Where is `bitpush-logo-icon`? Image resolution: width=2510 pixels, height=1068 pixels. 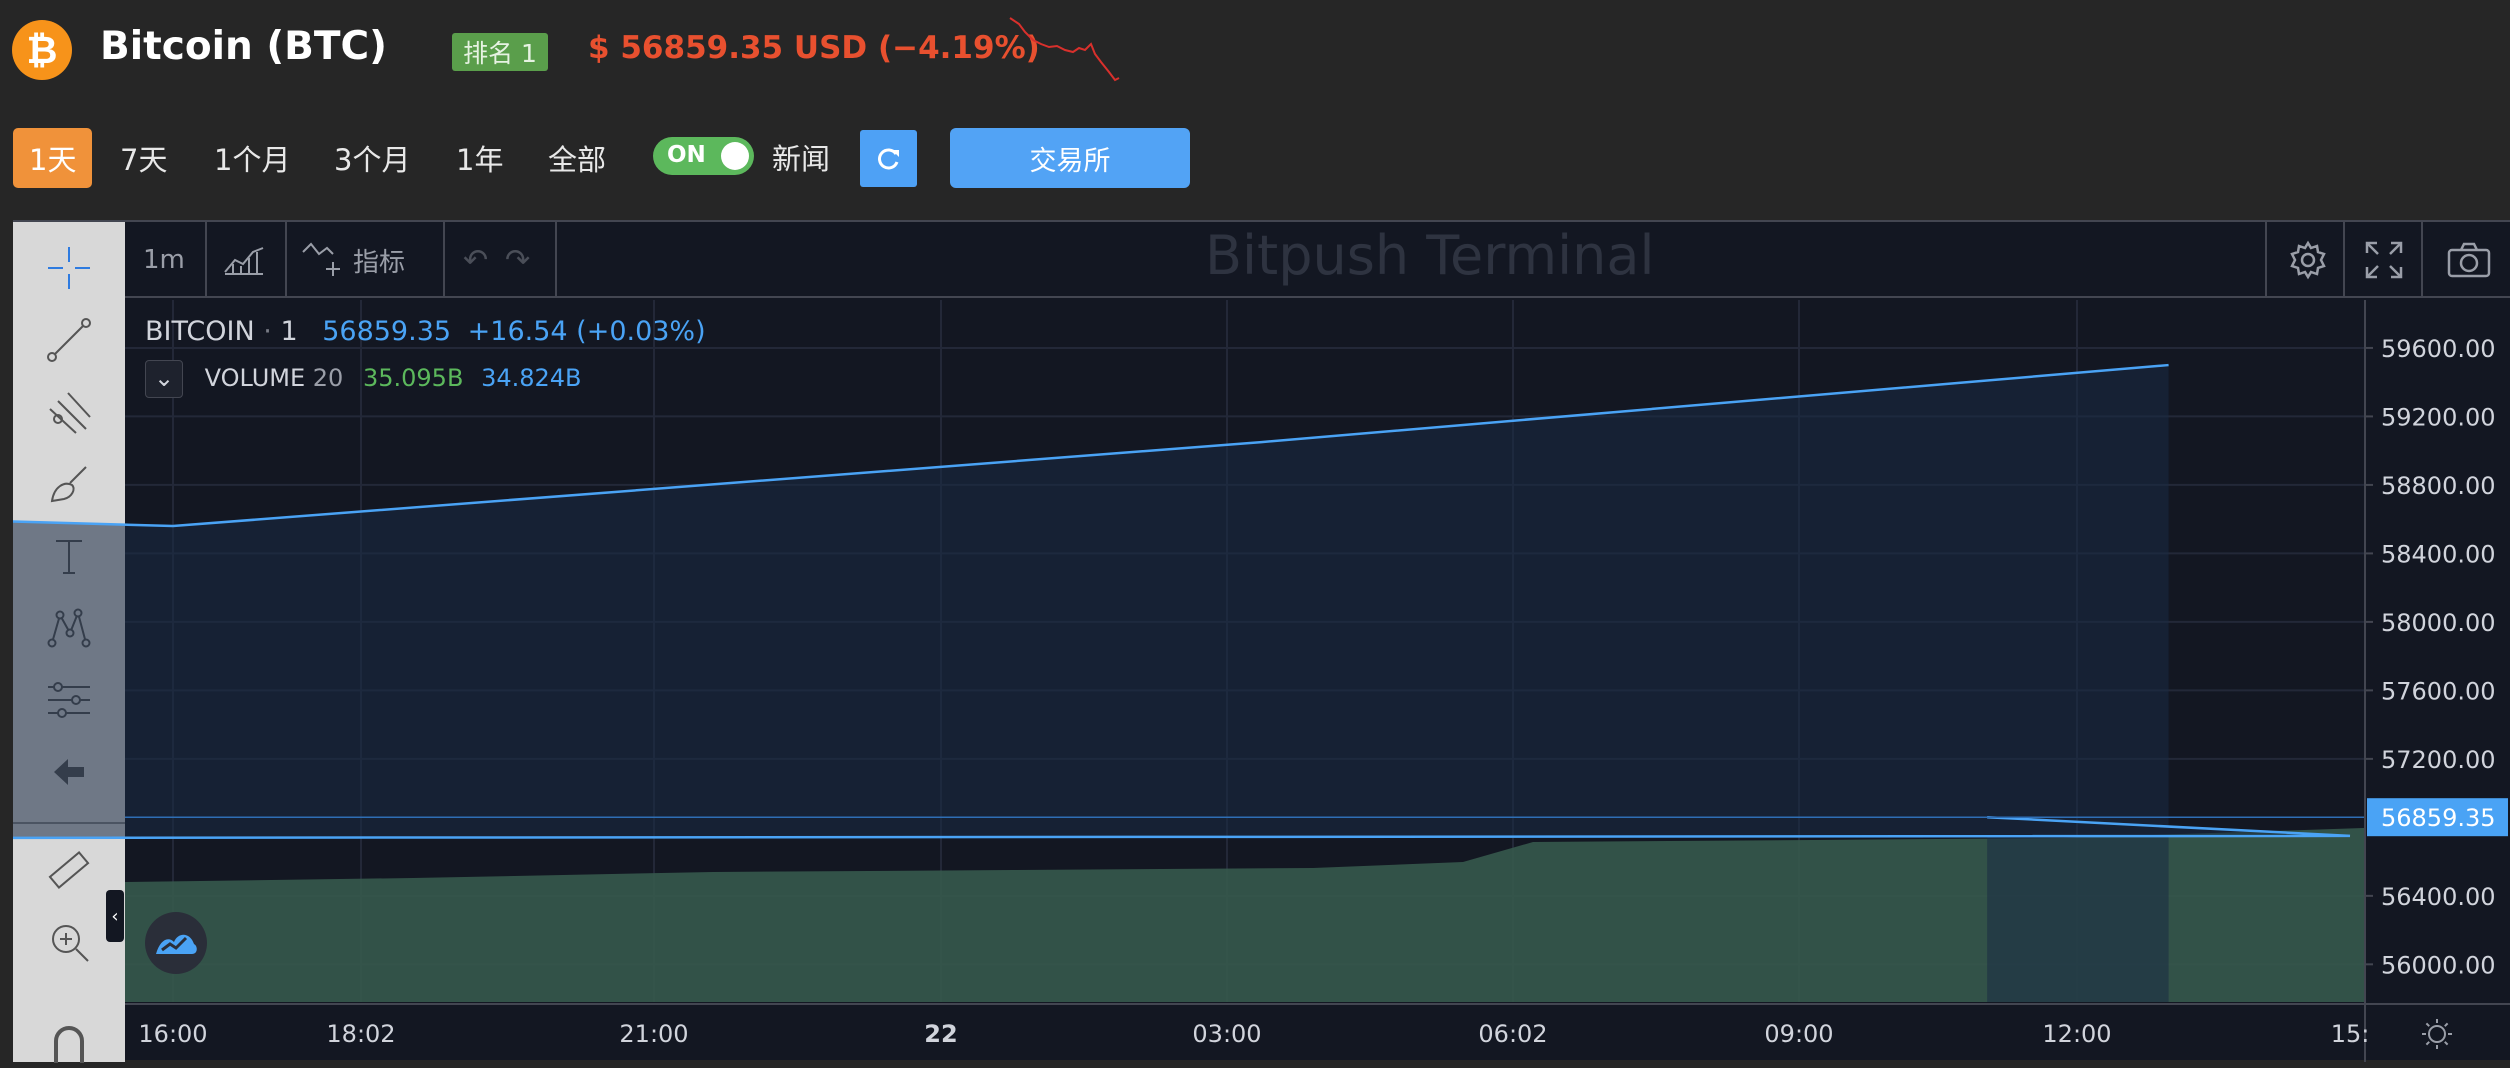 bitpush-logo-icon is located at coordinates (176, 943).